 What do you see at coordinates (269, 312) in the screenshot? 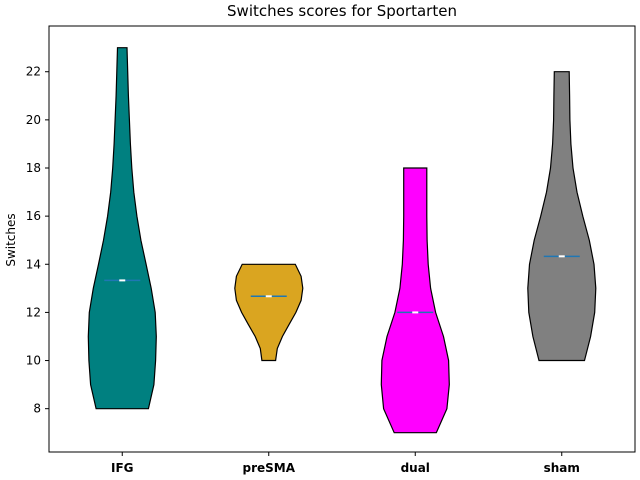
I see `violin-preSMA` at bounding box center [269, 312].